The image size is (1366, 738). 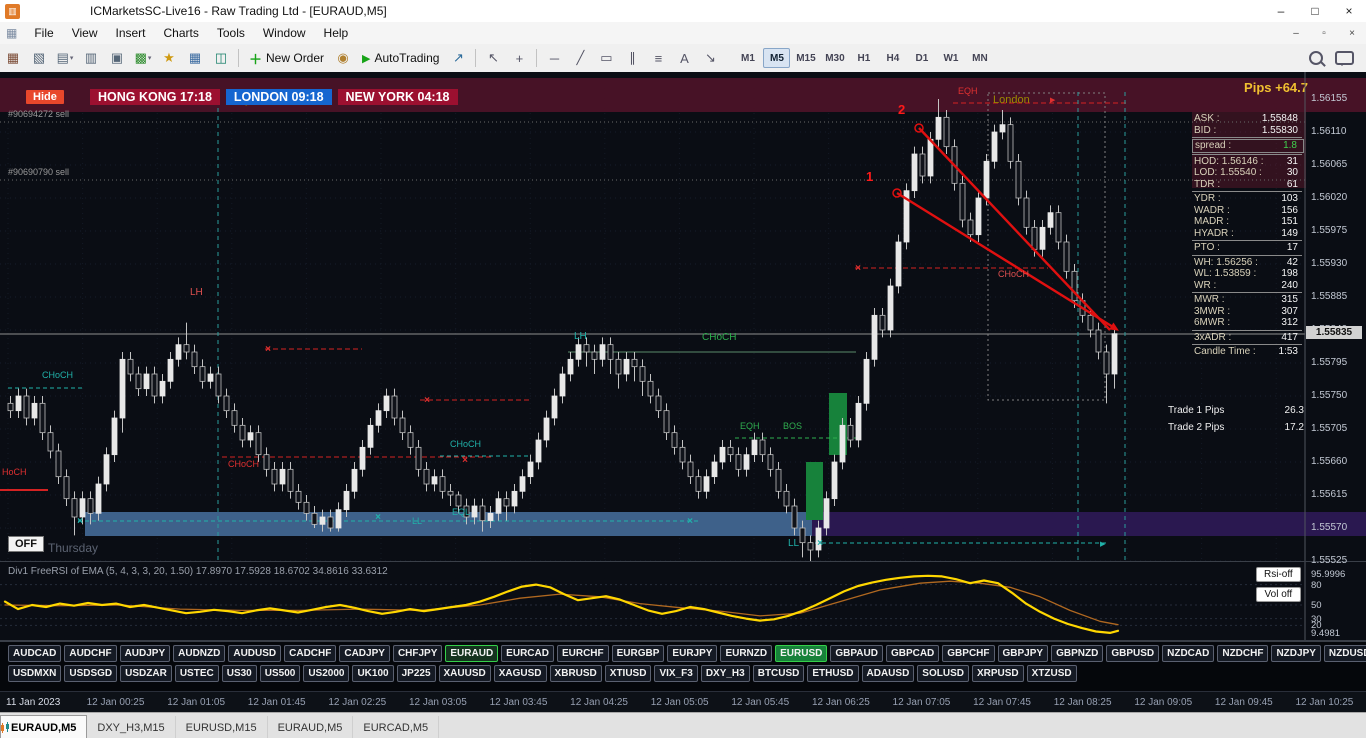 I want to click on symbol-solusd: SOLUSD, so click(x=943, y=673).